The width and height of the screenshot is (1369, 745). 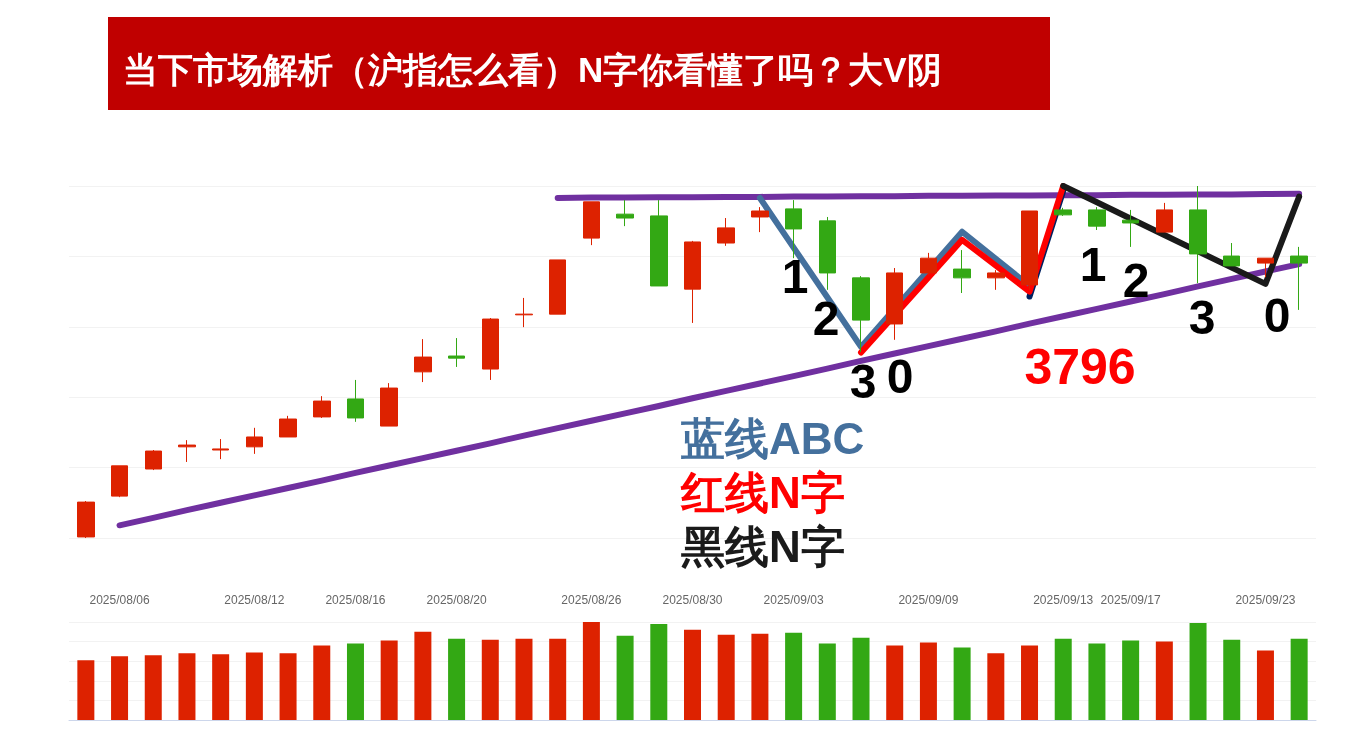 I want to click on x-tick-label: 2025/08/12, so click(x=254, y=600).